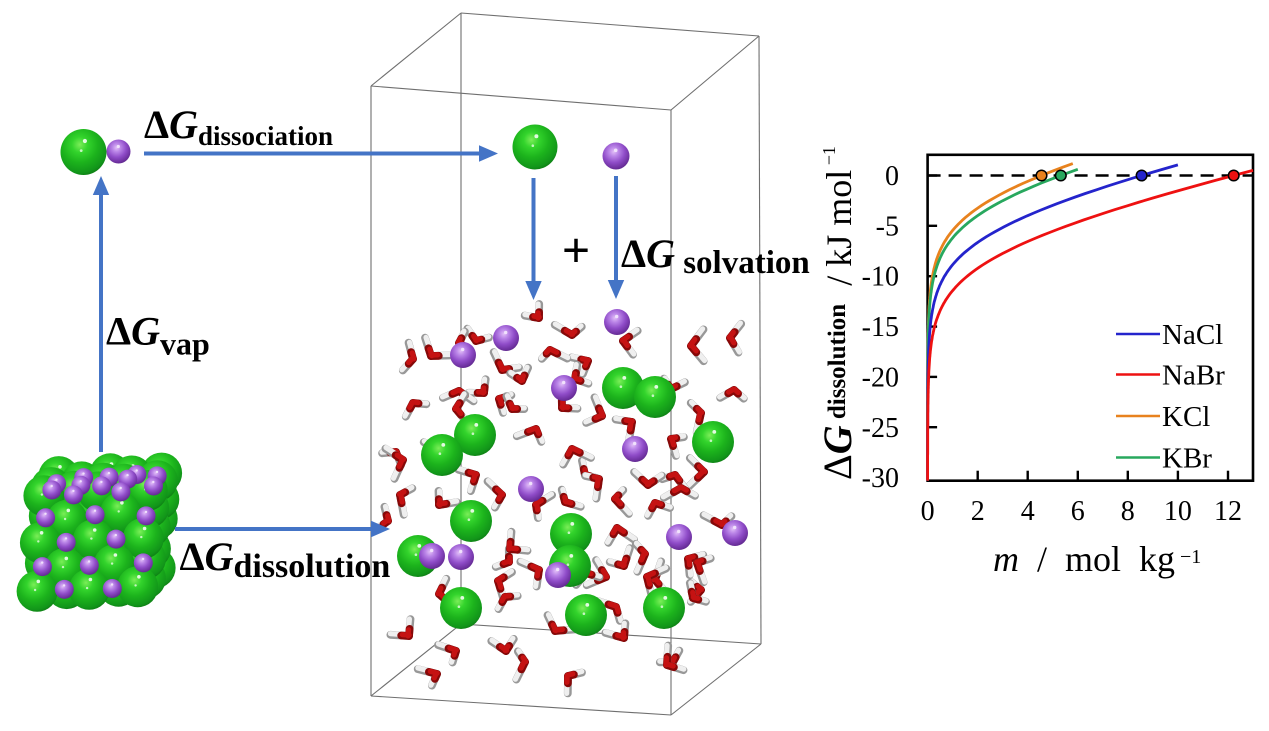 This screenshot has width=1269, height=731. Describe the element at coordinates (1193, 376) in the screenshot. I see `svg-text: NaBr` at that location.